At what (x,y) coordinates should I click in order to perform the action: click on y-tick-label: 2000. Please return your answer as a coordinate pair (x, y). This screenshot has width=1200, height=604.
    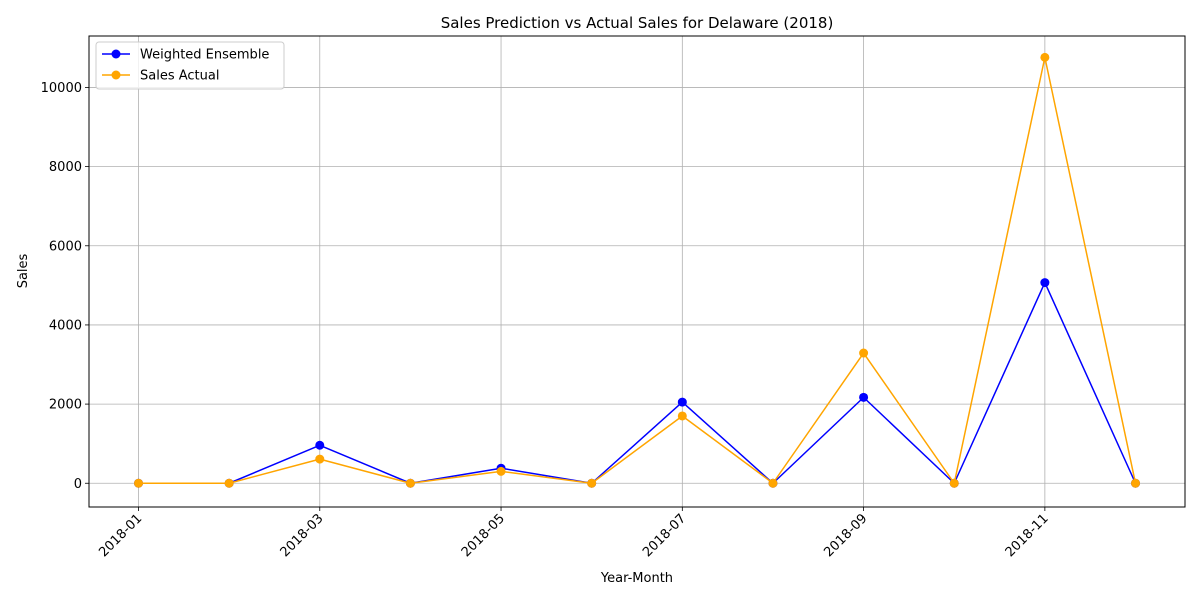
    Looking at the image, I should click on (65, 405).